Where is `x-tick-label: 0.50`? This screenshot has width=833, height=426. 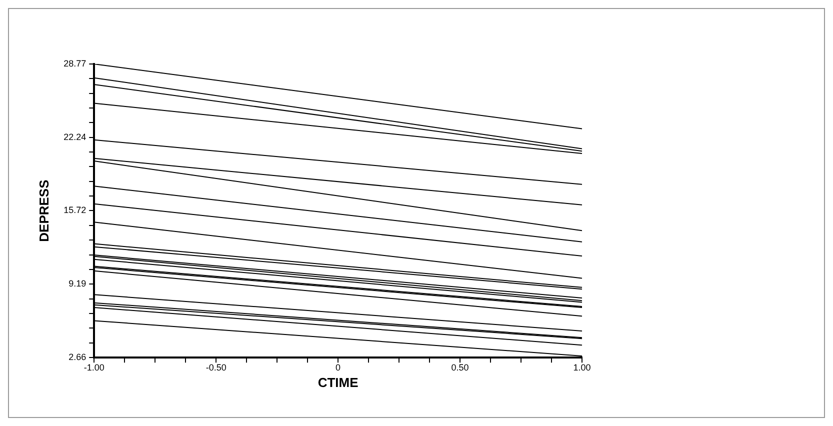 x-tick-label: 0.50 is located at coordinates (460, 367).